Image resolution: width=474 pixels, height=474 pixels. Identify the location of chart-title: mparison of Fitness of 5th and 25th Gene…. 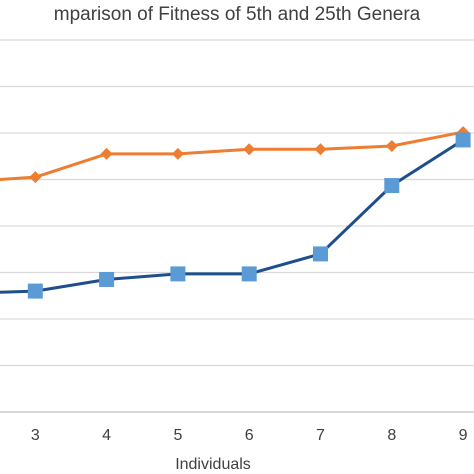
(237, 14).